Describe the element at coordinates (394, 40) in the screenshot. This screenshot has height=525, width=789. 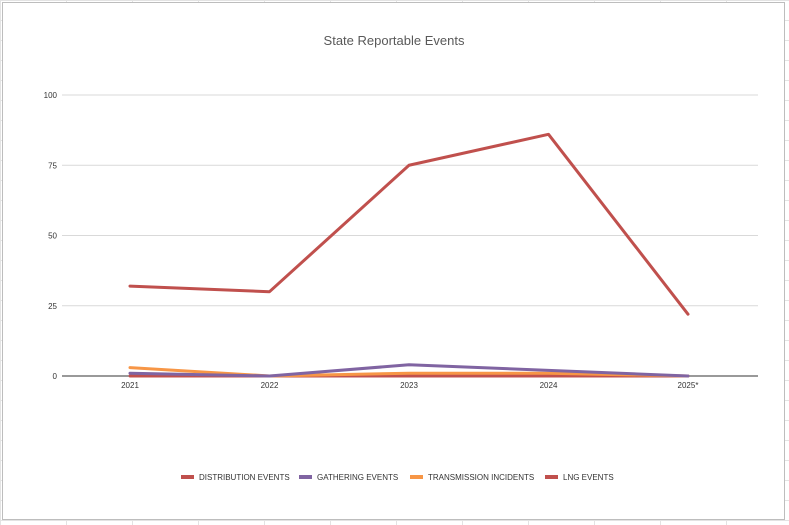
I see `chart-title: State Reportable Events` at that location.